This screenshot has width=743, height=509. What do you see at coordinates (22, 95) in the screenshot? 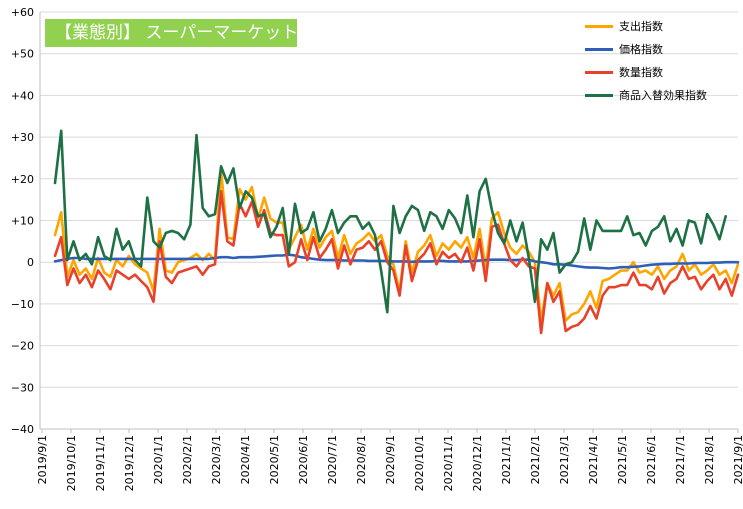
I see `y-tick-label: +40` at bounding box center [22, 95].